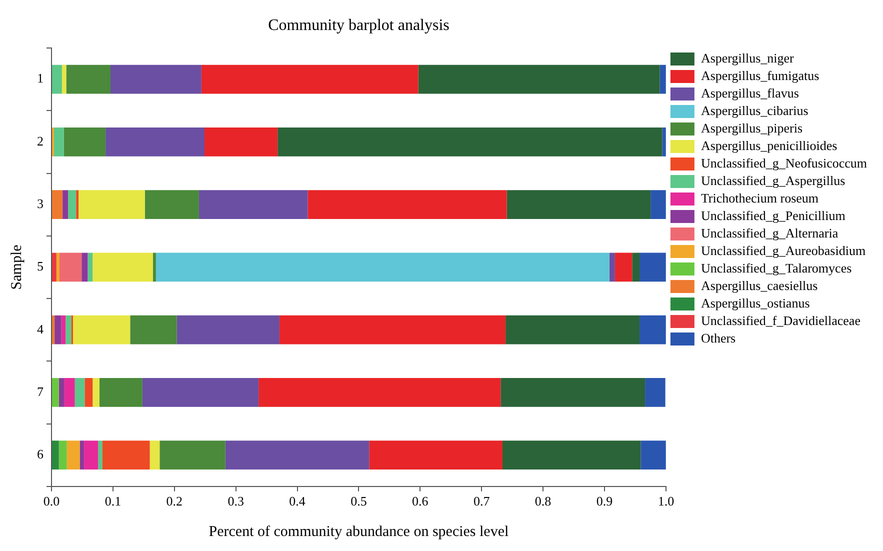  Describe the element at coordinates (40, 203) in the screenshot. I see `y-tick-label: 3` at that location.